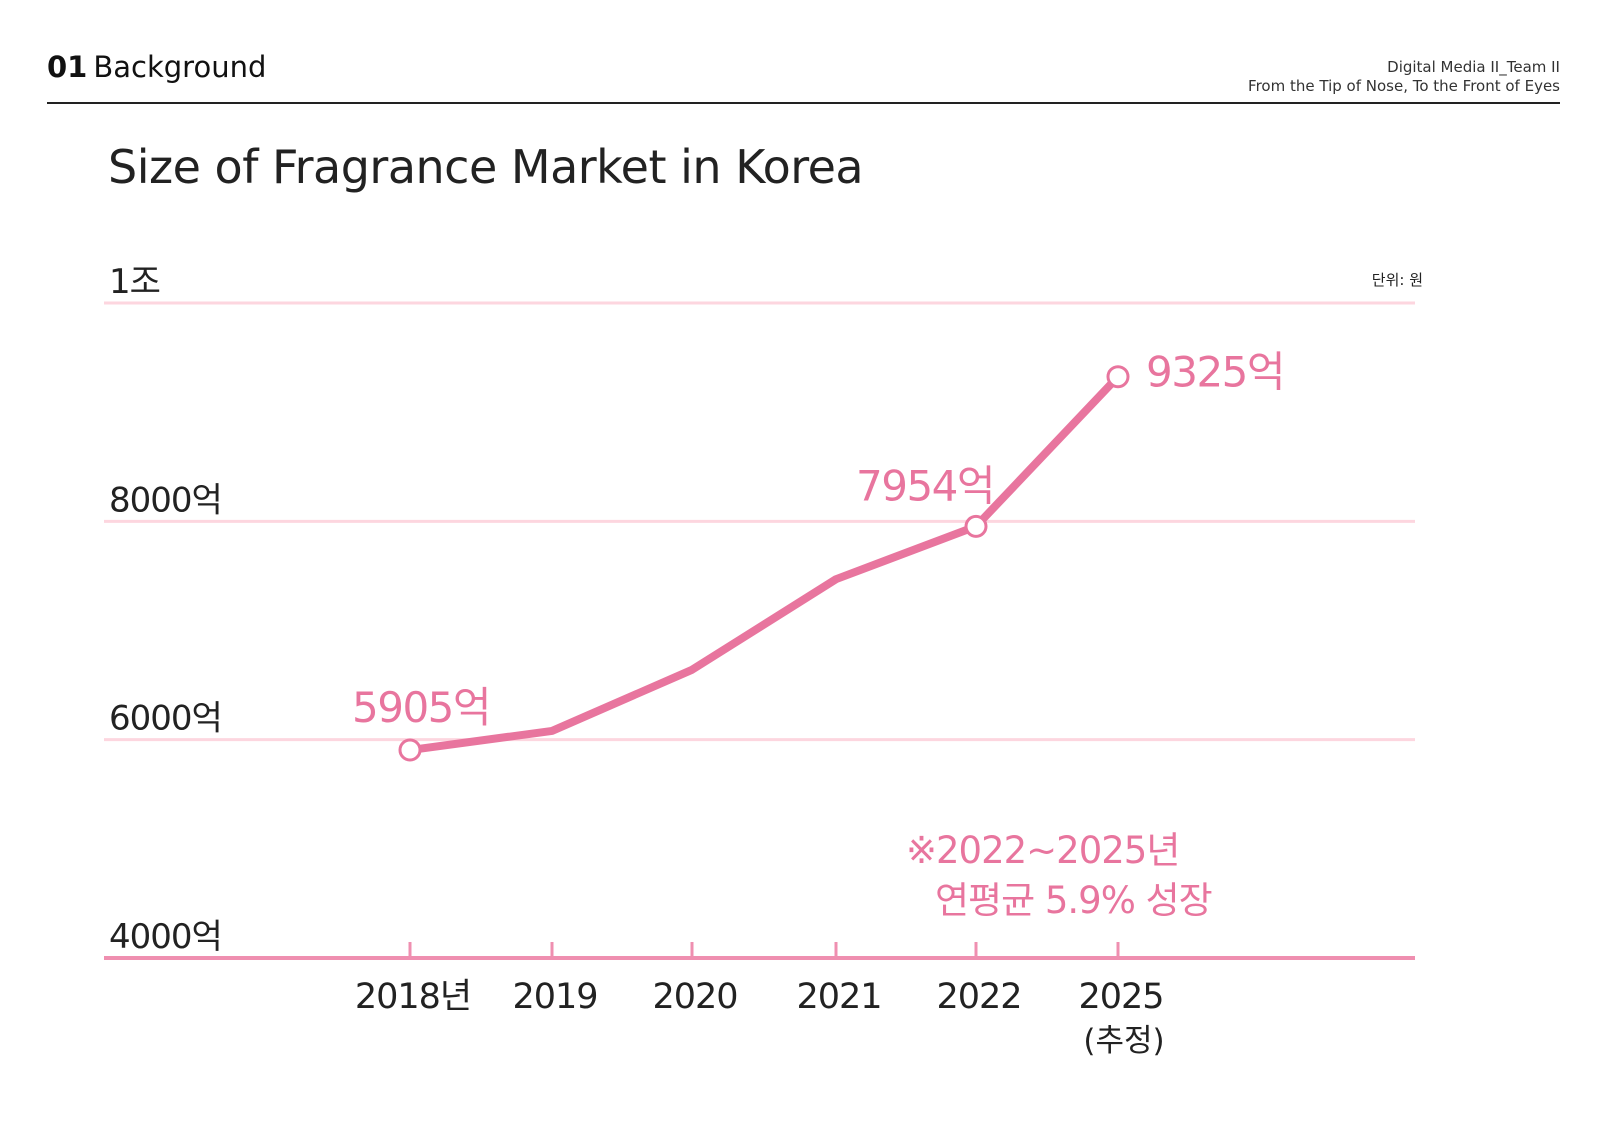  I want to click on x-tick-label: 2020, so click(694, 997).